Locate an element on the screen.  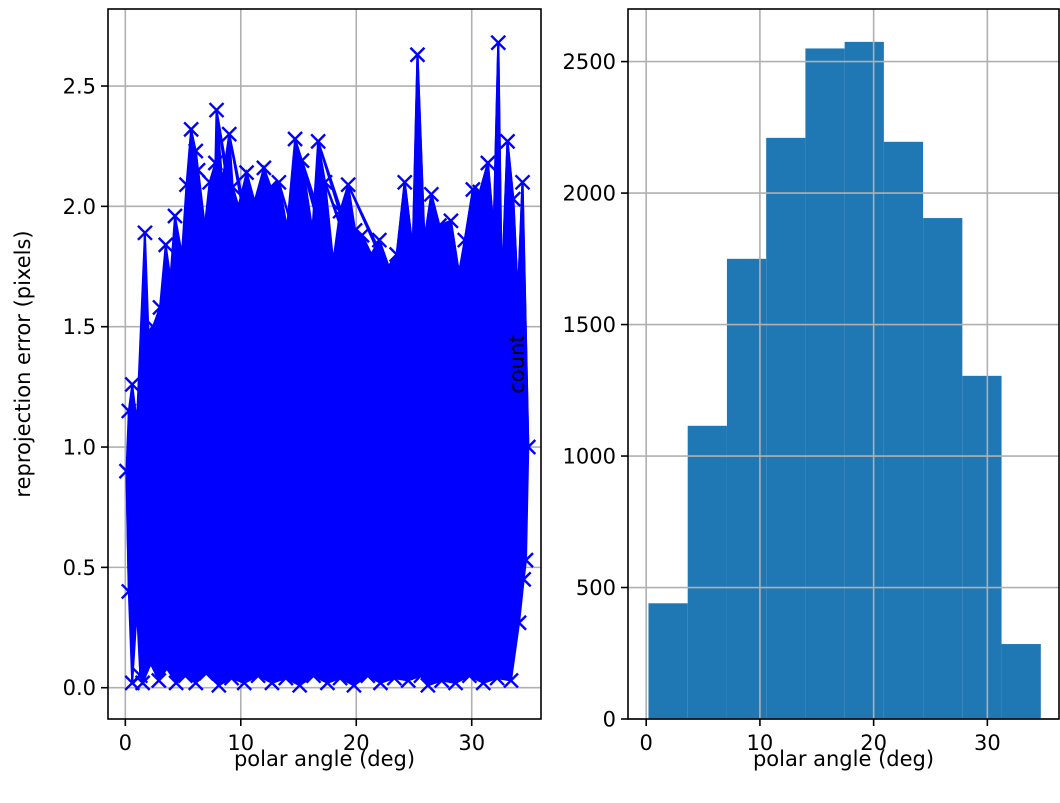
histogram-x-axis-label: polar angle (deg) is located at coordinates (843, 759).